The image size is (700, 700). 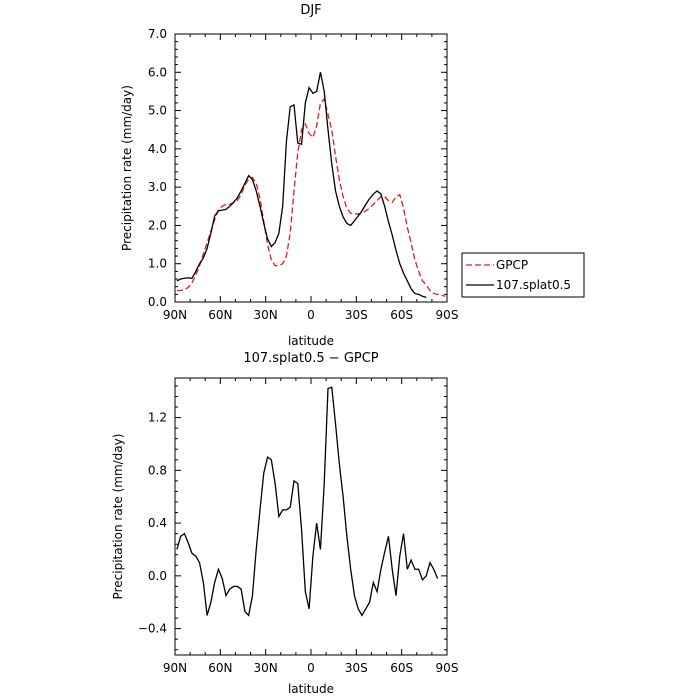 What do you see at coordinates (157, 111) in the screenshot?
I see `y-tick-label: 5.0` at bounding box center [157, 111].